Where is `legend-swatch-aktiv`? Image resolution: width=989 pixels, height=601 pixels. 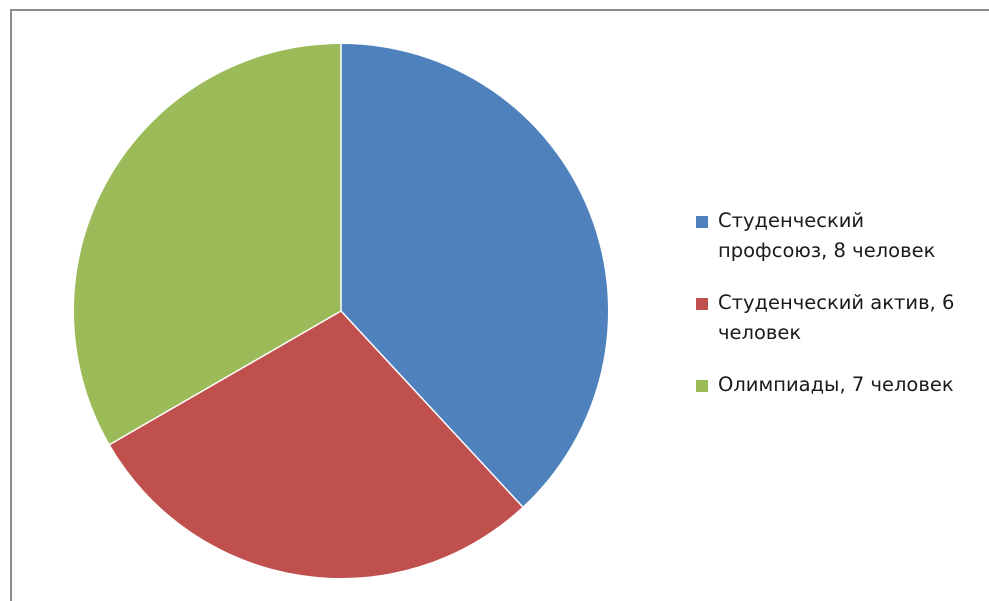
legend-swatch-aktiv is located at coordinates (702, 304).